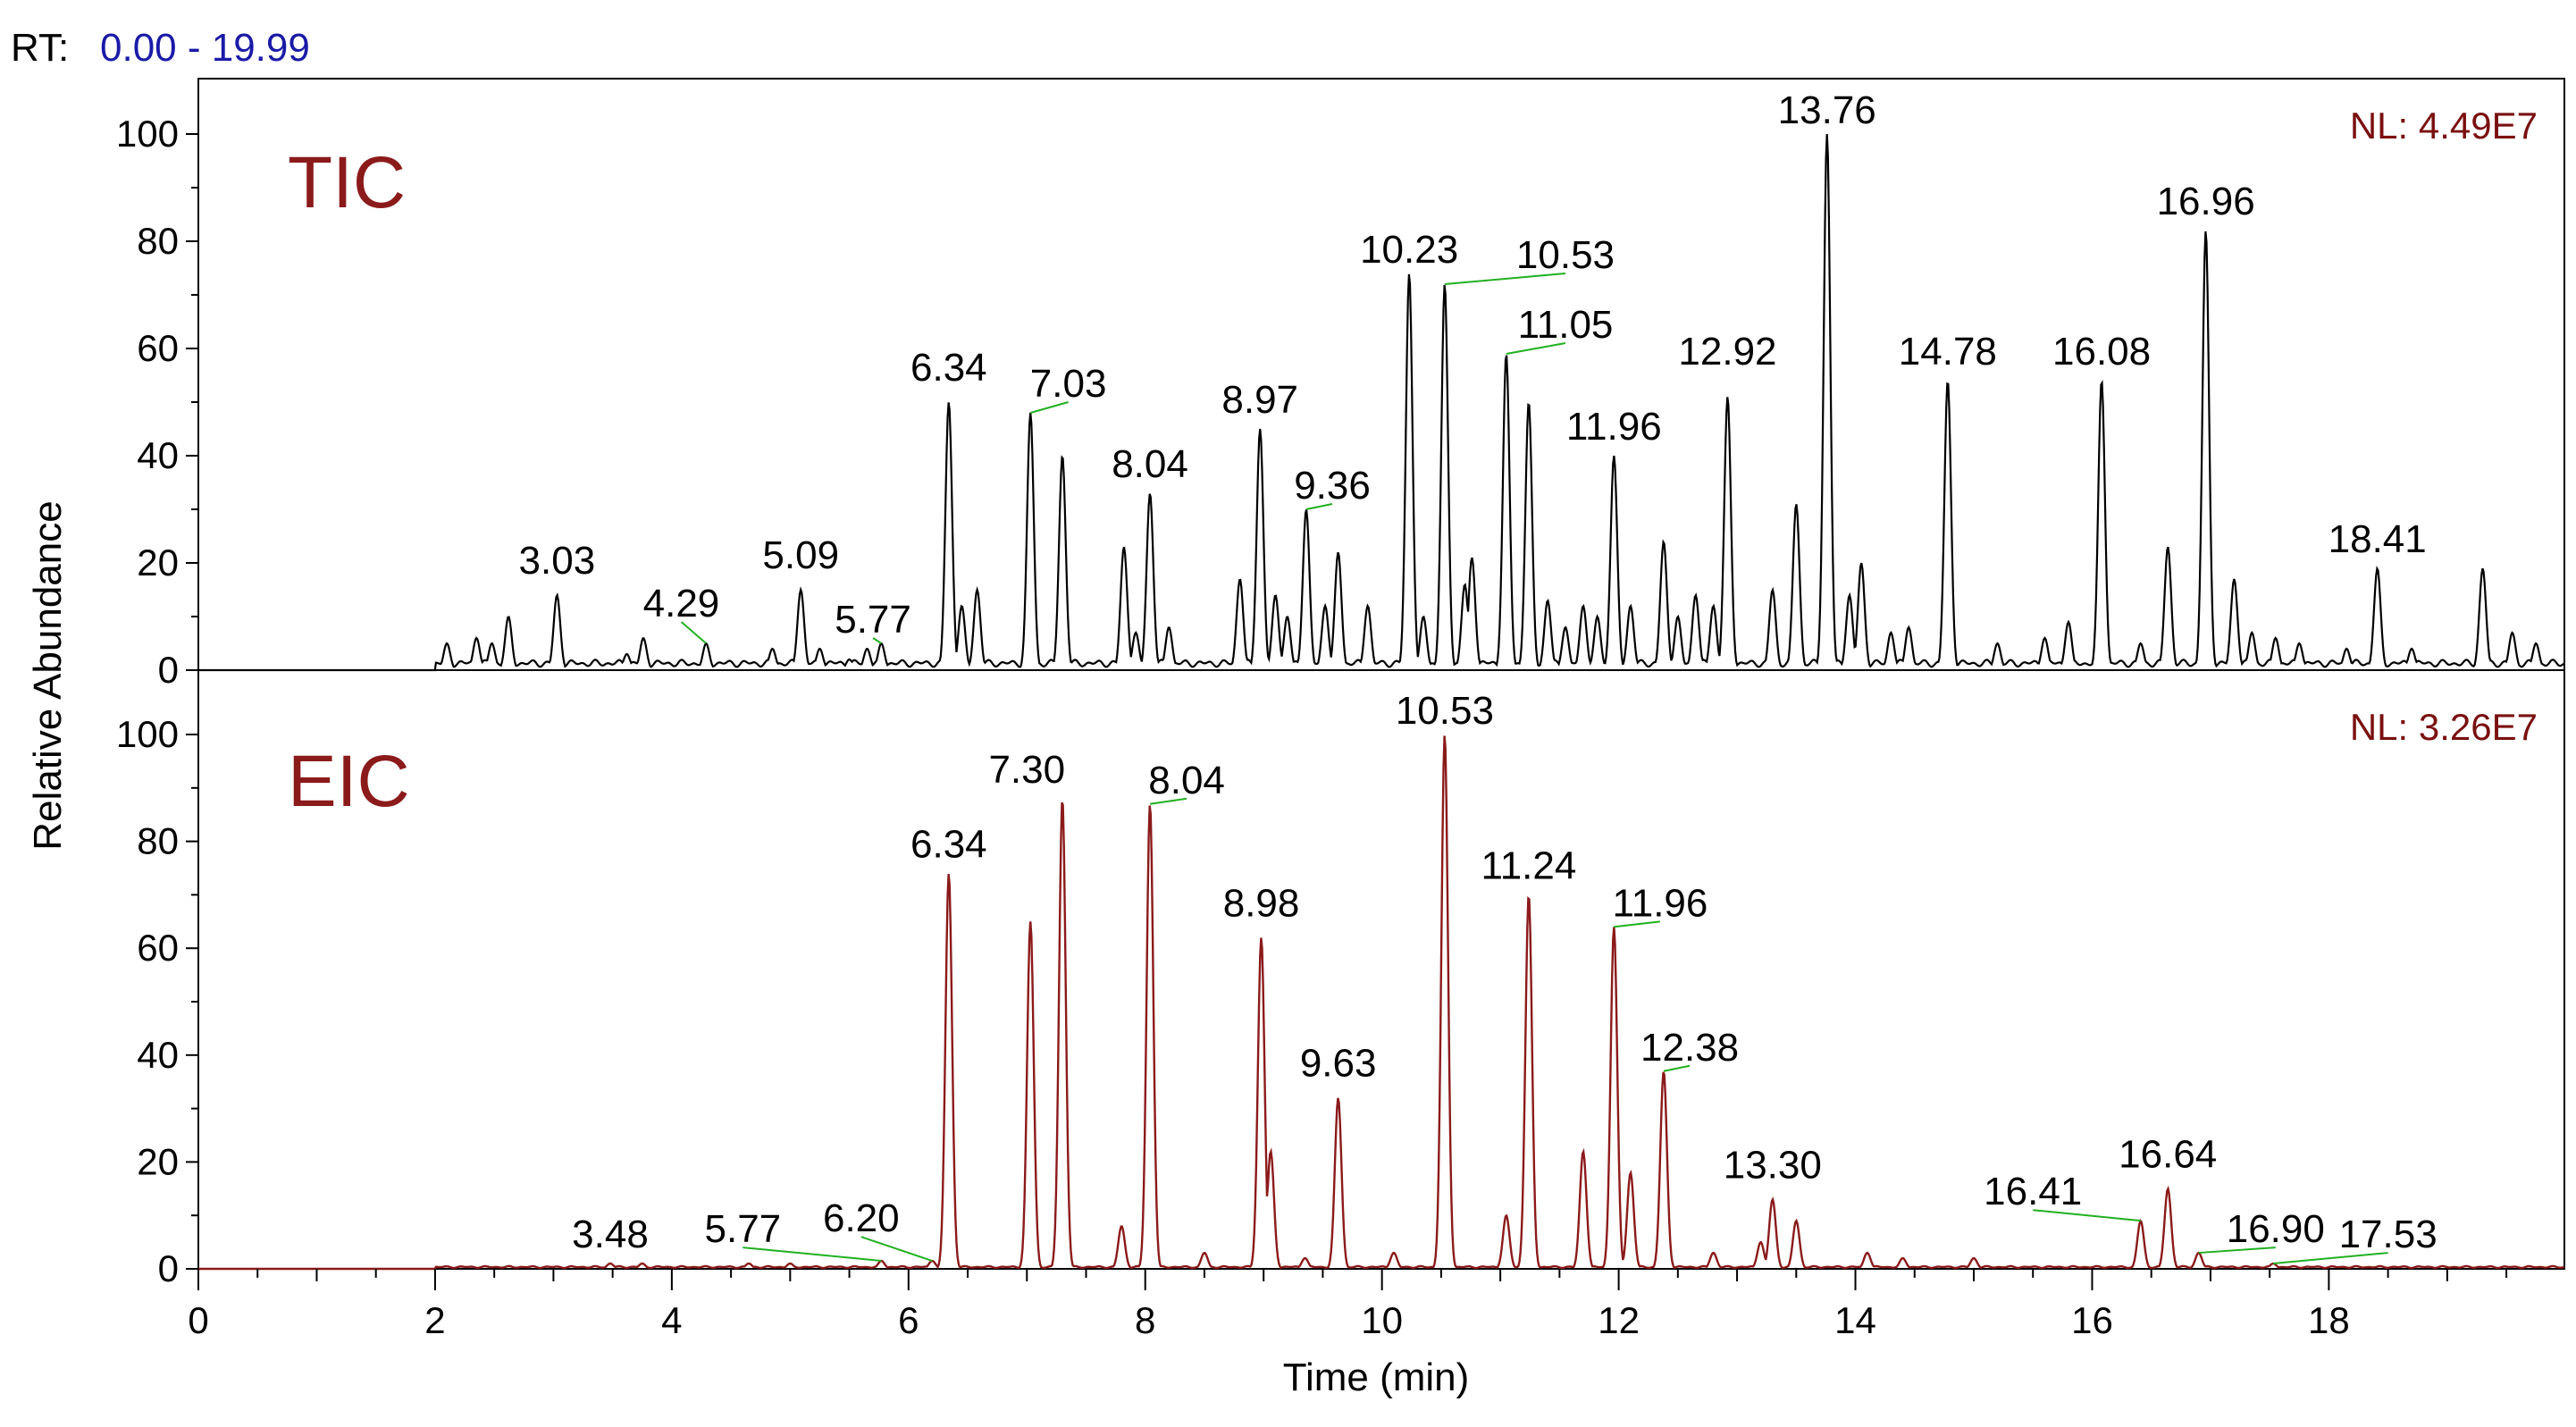 This screenshot has height=1427, width=2576. I want to click on tic-trace-name: TIC, so click(347, 182).